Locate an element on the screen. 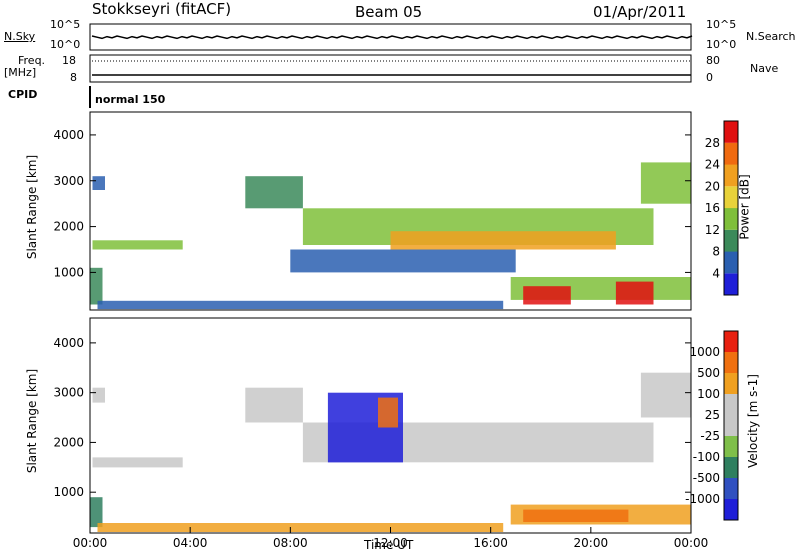 This screenshot has height=554, width=800. velocity-cbar-tick-4: 25 is located at coordinates (712, 415).